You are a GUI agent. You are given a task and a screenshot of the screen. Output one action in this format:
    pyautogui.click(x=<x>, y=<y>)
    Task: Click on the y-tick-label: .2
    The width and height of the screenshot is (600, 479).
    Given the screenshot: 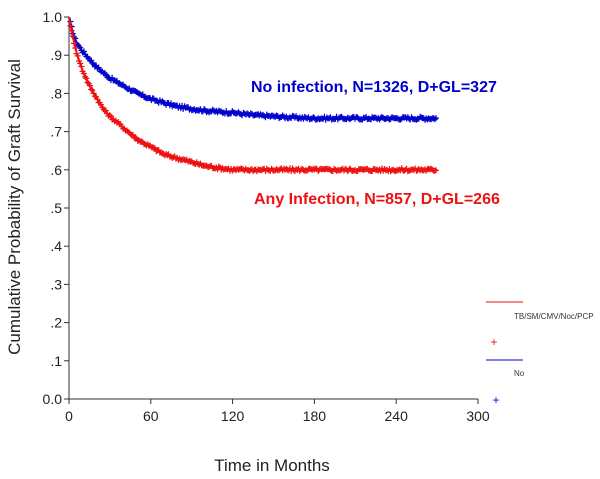 What is the action you would take?
    pyautogui.click(x=56, y=323)
    